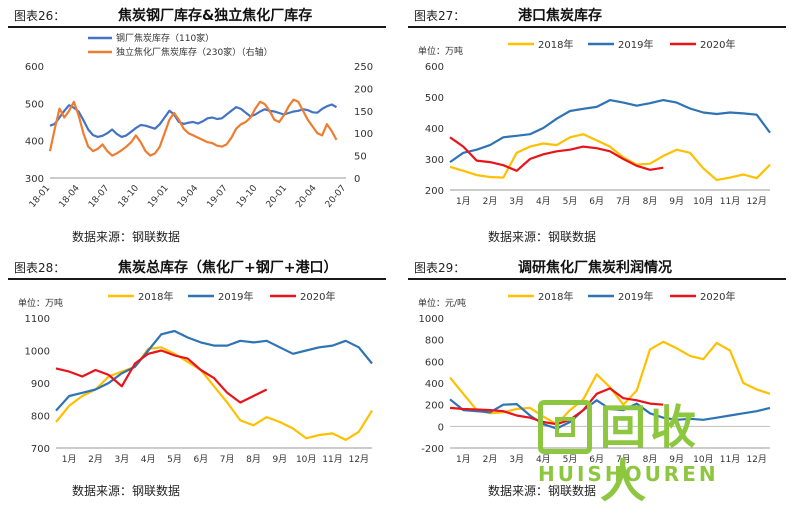 The image size is (800, 508). What do you see at coordinates (253, 459) in the screenshot?
I see `x-tick-label: 8月` at bounding box center [253, 459].